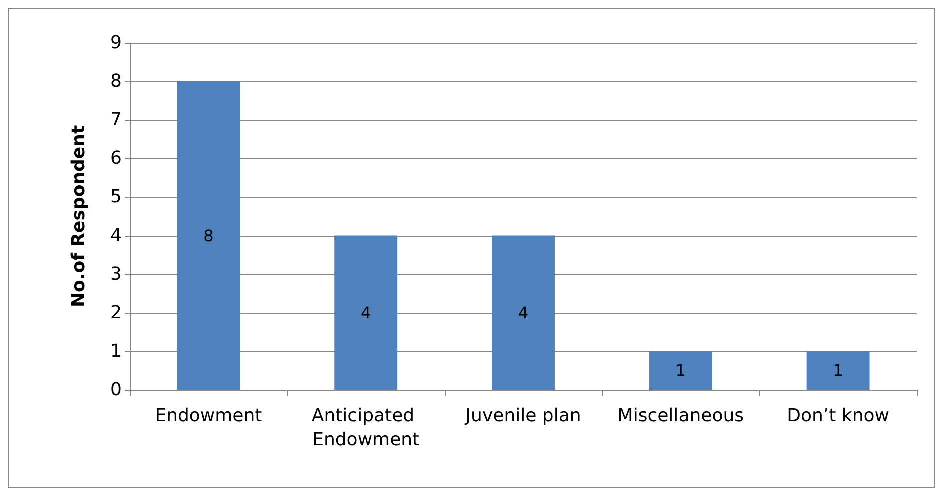 Image resolution: width=945 pixels, height=498 pixels. What do you see at coordinates (681, 416) in the screenshot?
I see `x-tick-label: Miscellaneous` at bounding box center [681, 416].